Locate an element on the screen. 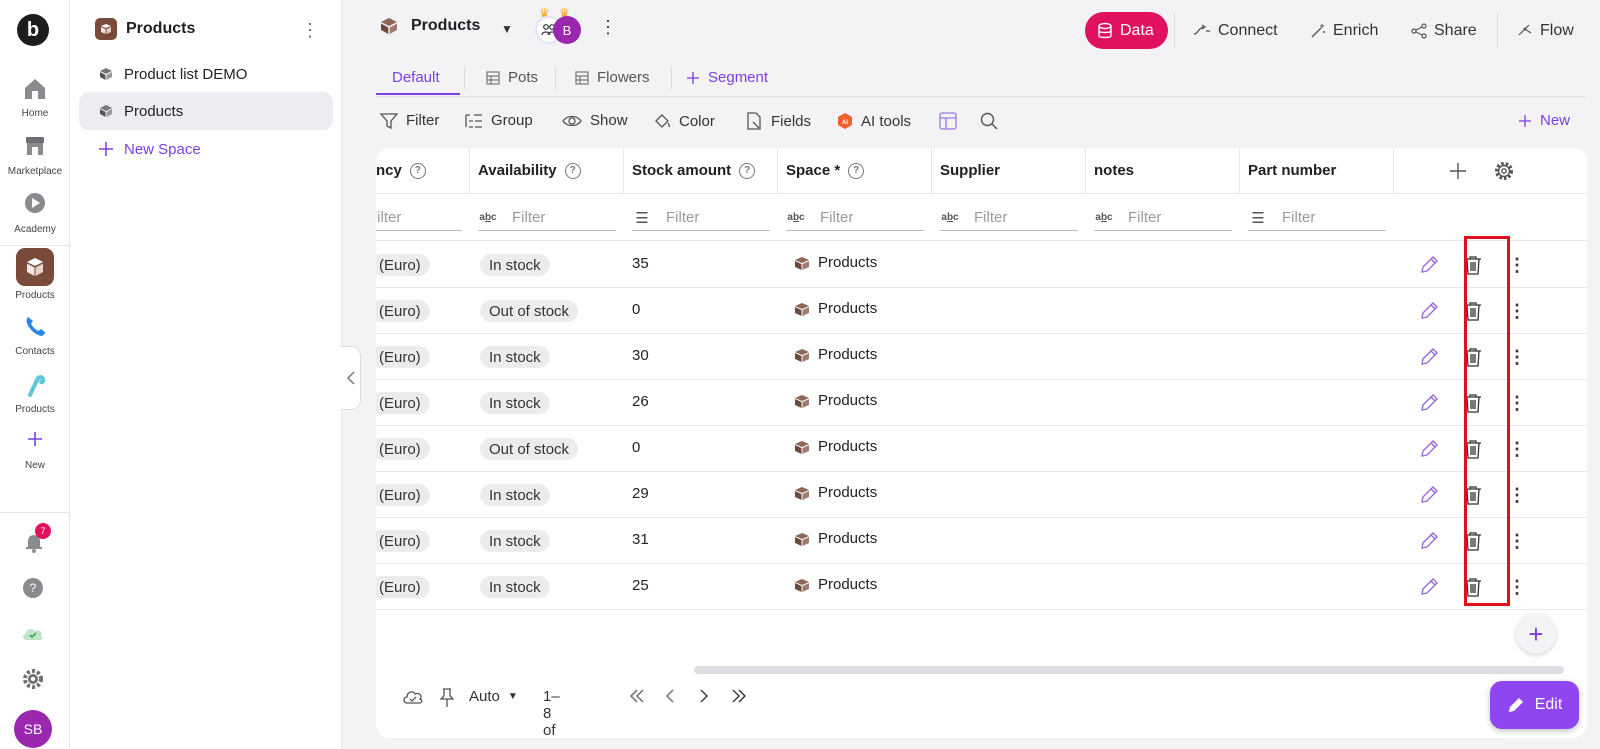  add-row-button: + is located at coordinates (1536, 634).